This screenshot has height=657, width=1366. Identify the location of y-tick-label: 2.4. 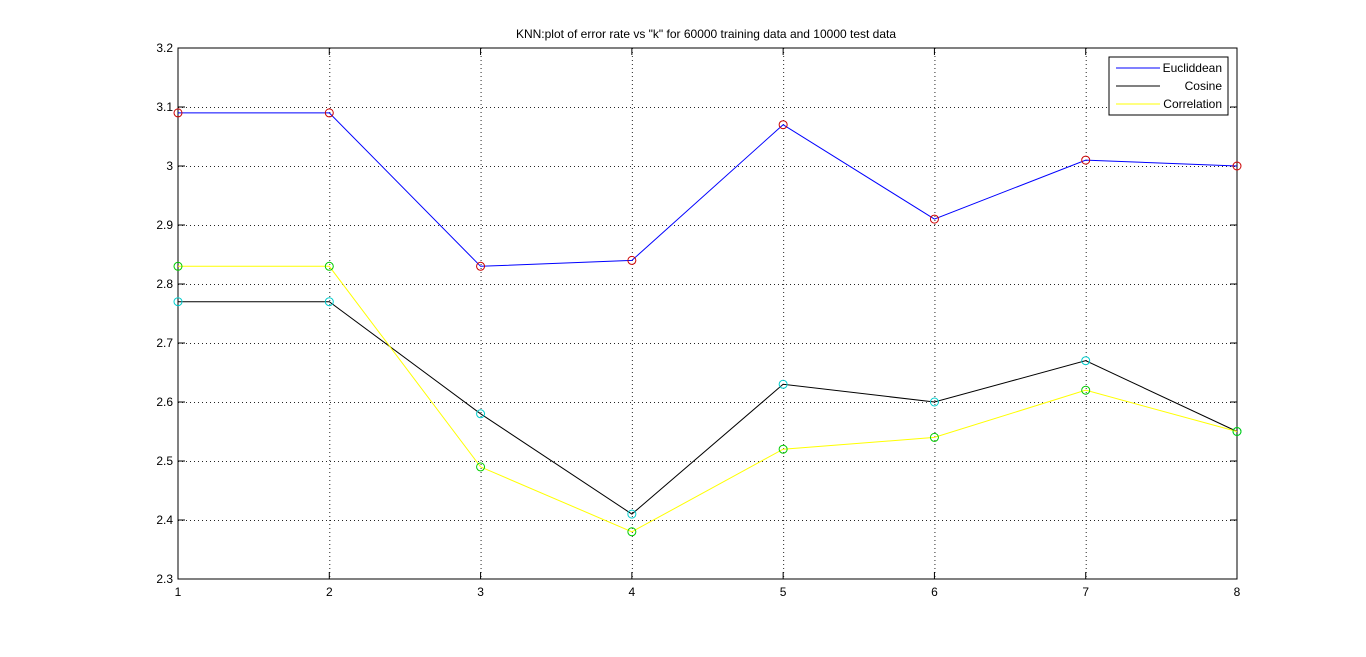
(164, 520).